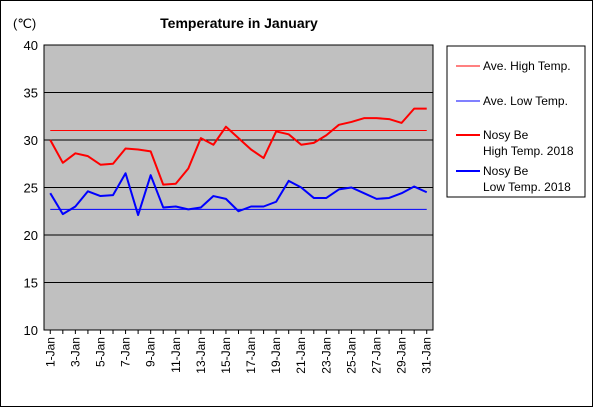  Describe the element at coordinates (31, 93) in the screenshot. I see `y-tick-label: 35` at that location.